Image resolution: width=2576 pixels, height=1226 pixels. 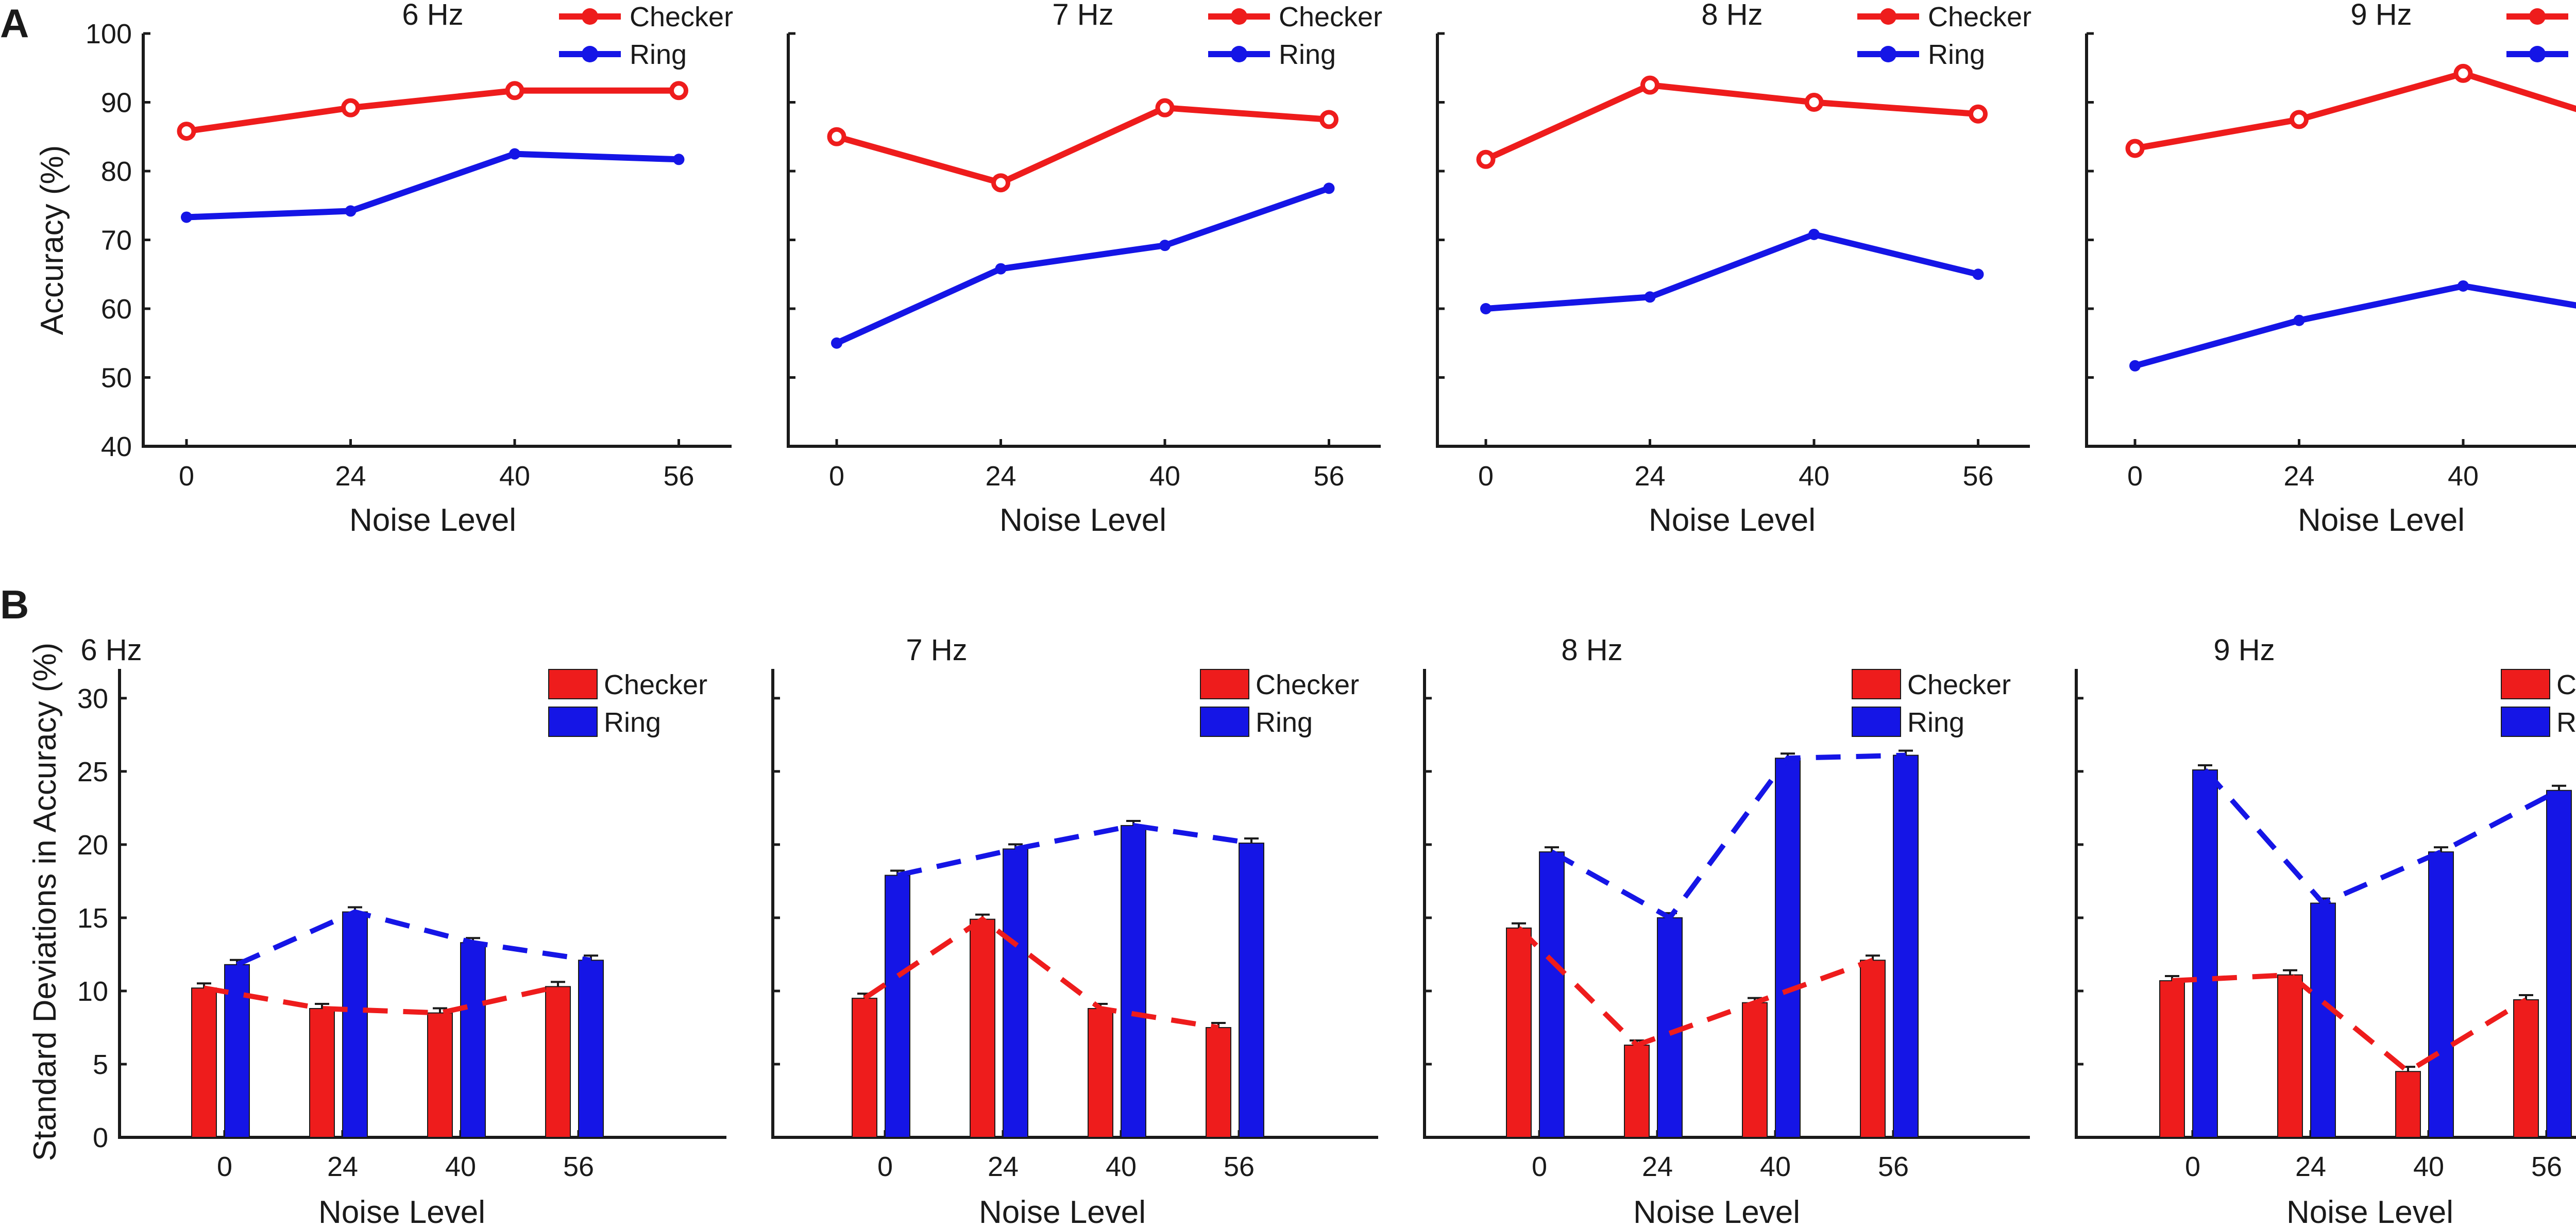 I want to click on y-tick-label: 30, so click(x=92, y=698).